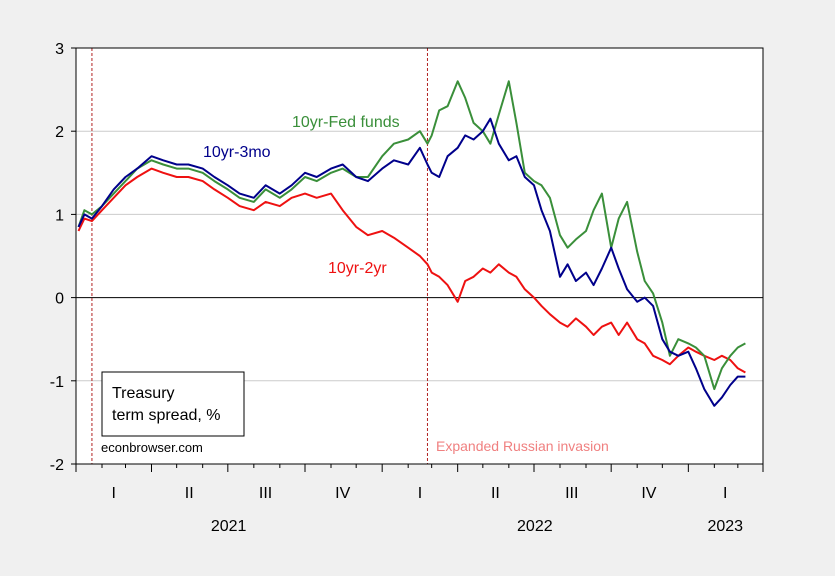 The height and width of the screenshot is (576, 835). Describe the element at coordinates (59, 49) in the screenshot. I see `y-tick-label: 3` at that location.